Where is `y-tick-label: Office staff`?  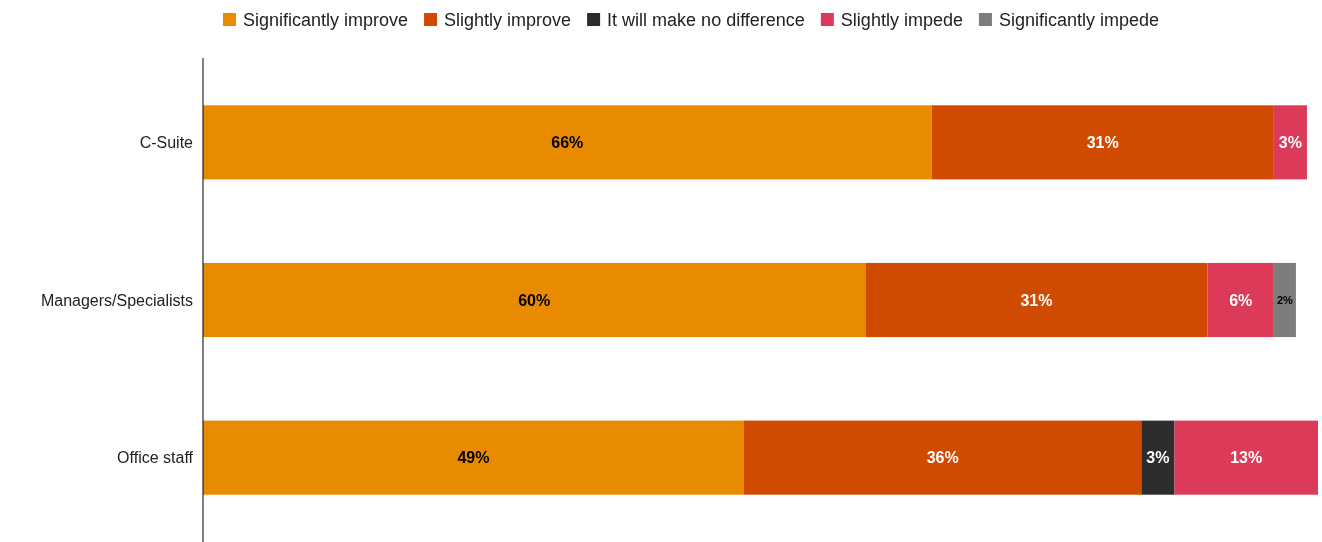
y-tick-label: Office staff is located at coordinates (155, 458).